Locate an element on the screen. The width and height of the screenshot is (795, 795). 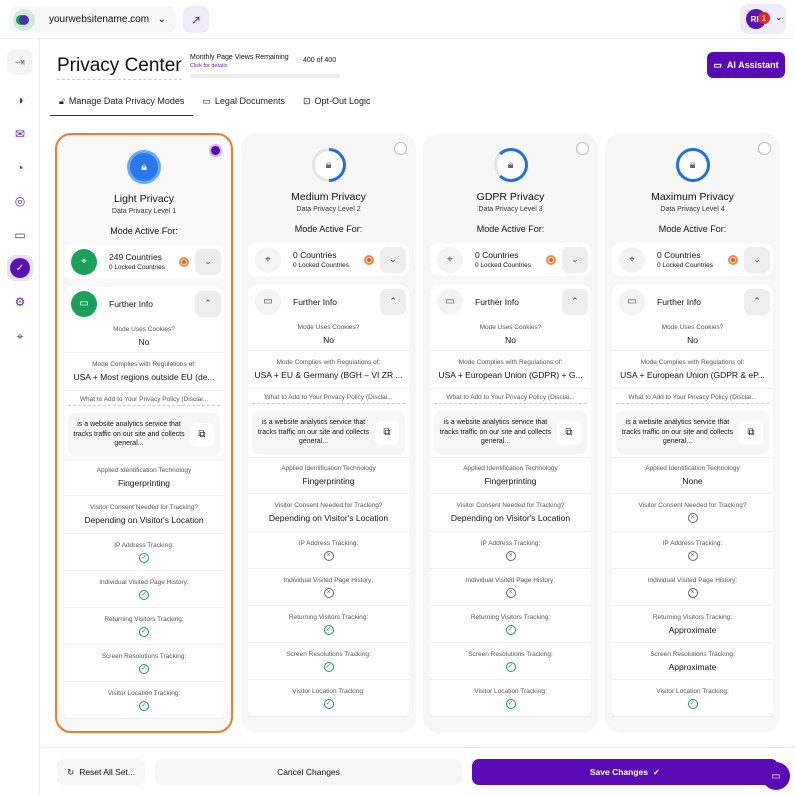
inbox-icon: ✉ is located at coordinates (20, 134).